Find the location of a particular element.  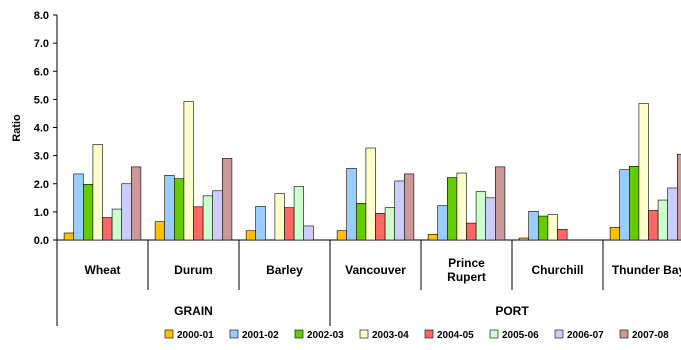

y-axis-title: Ratio is located at coordinates (17, 128).